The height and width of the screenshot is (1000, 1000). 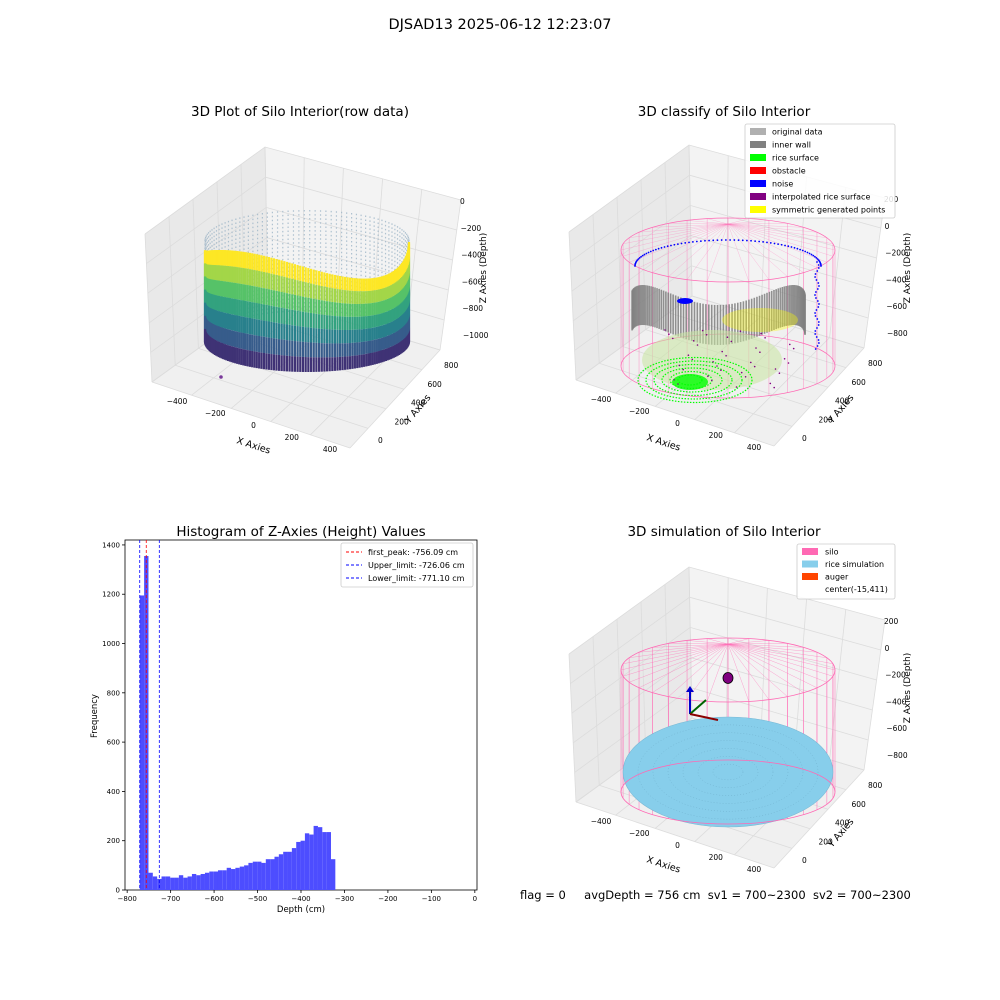 What do you see at coordinates (639, 411) in the screenshot?
I see `x-tick-label: −200` at bounding box center [639, 411].